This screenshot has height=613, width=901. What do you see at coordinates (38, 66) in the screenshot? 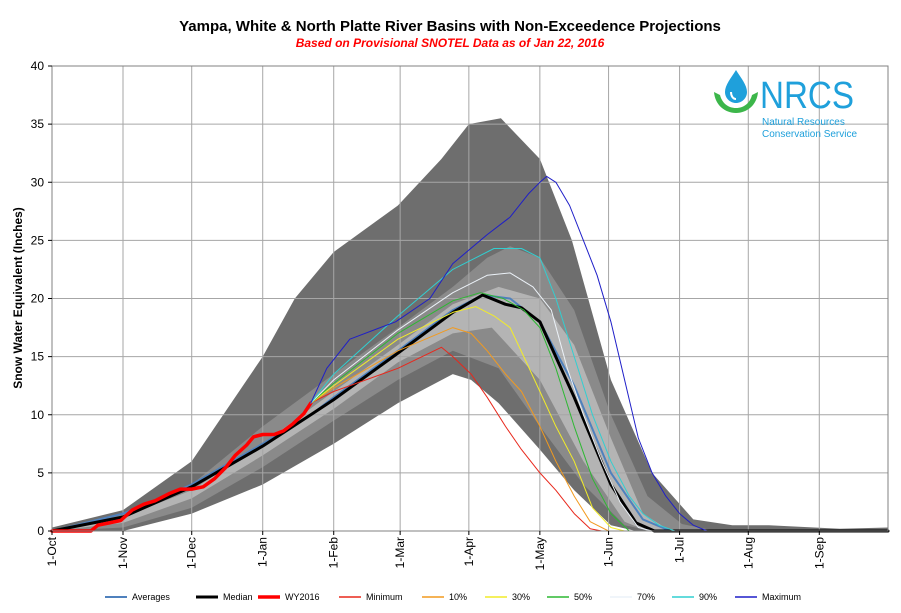
I see `y-tick-label: 40` at bounding box center [38, 66].